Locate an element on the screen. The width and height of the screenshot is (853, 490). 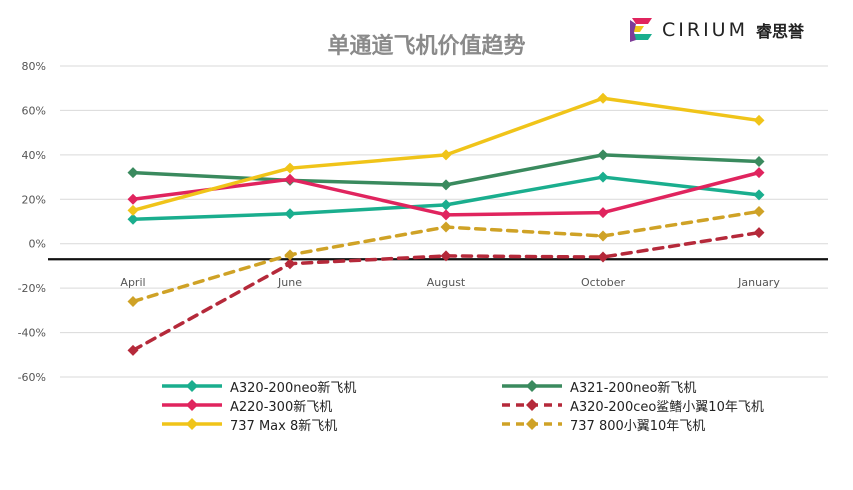
legend-item: A220-300新飞机 is located at coordinates (246, 405).